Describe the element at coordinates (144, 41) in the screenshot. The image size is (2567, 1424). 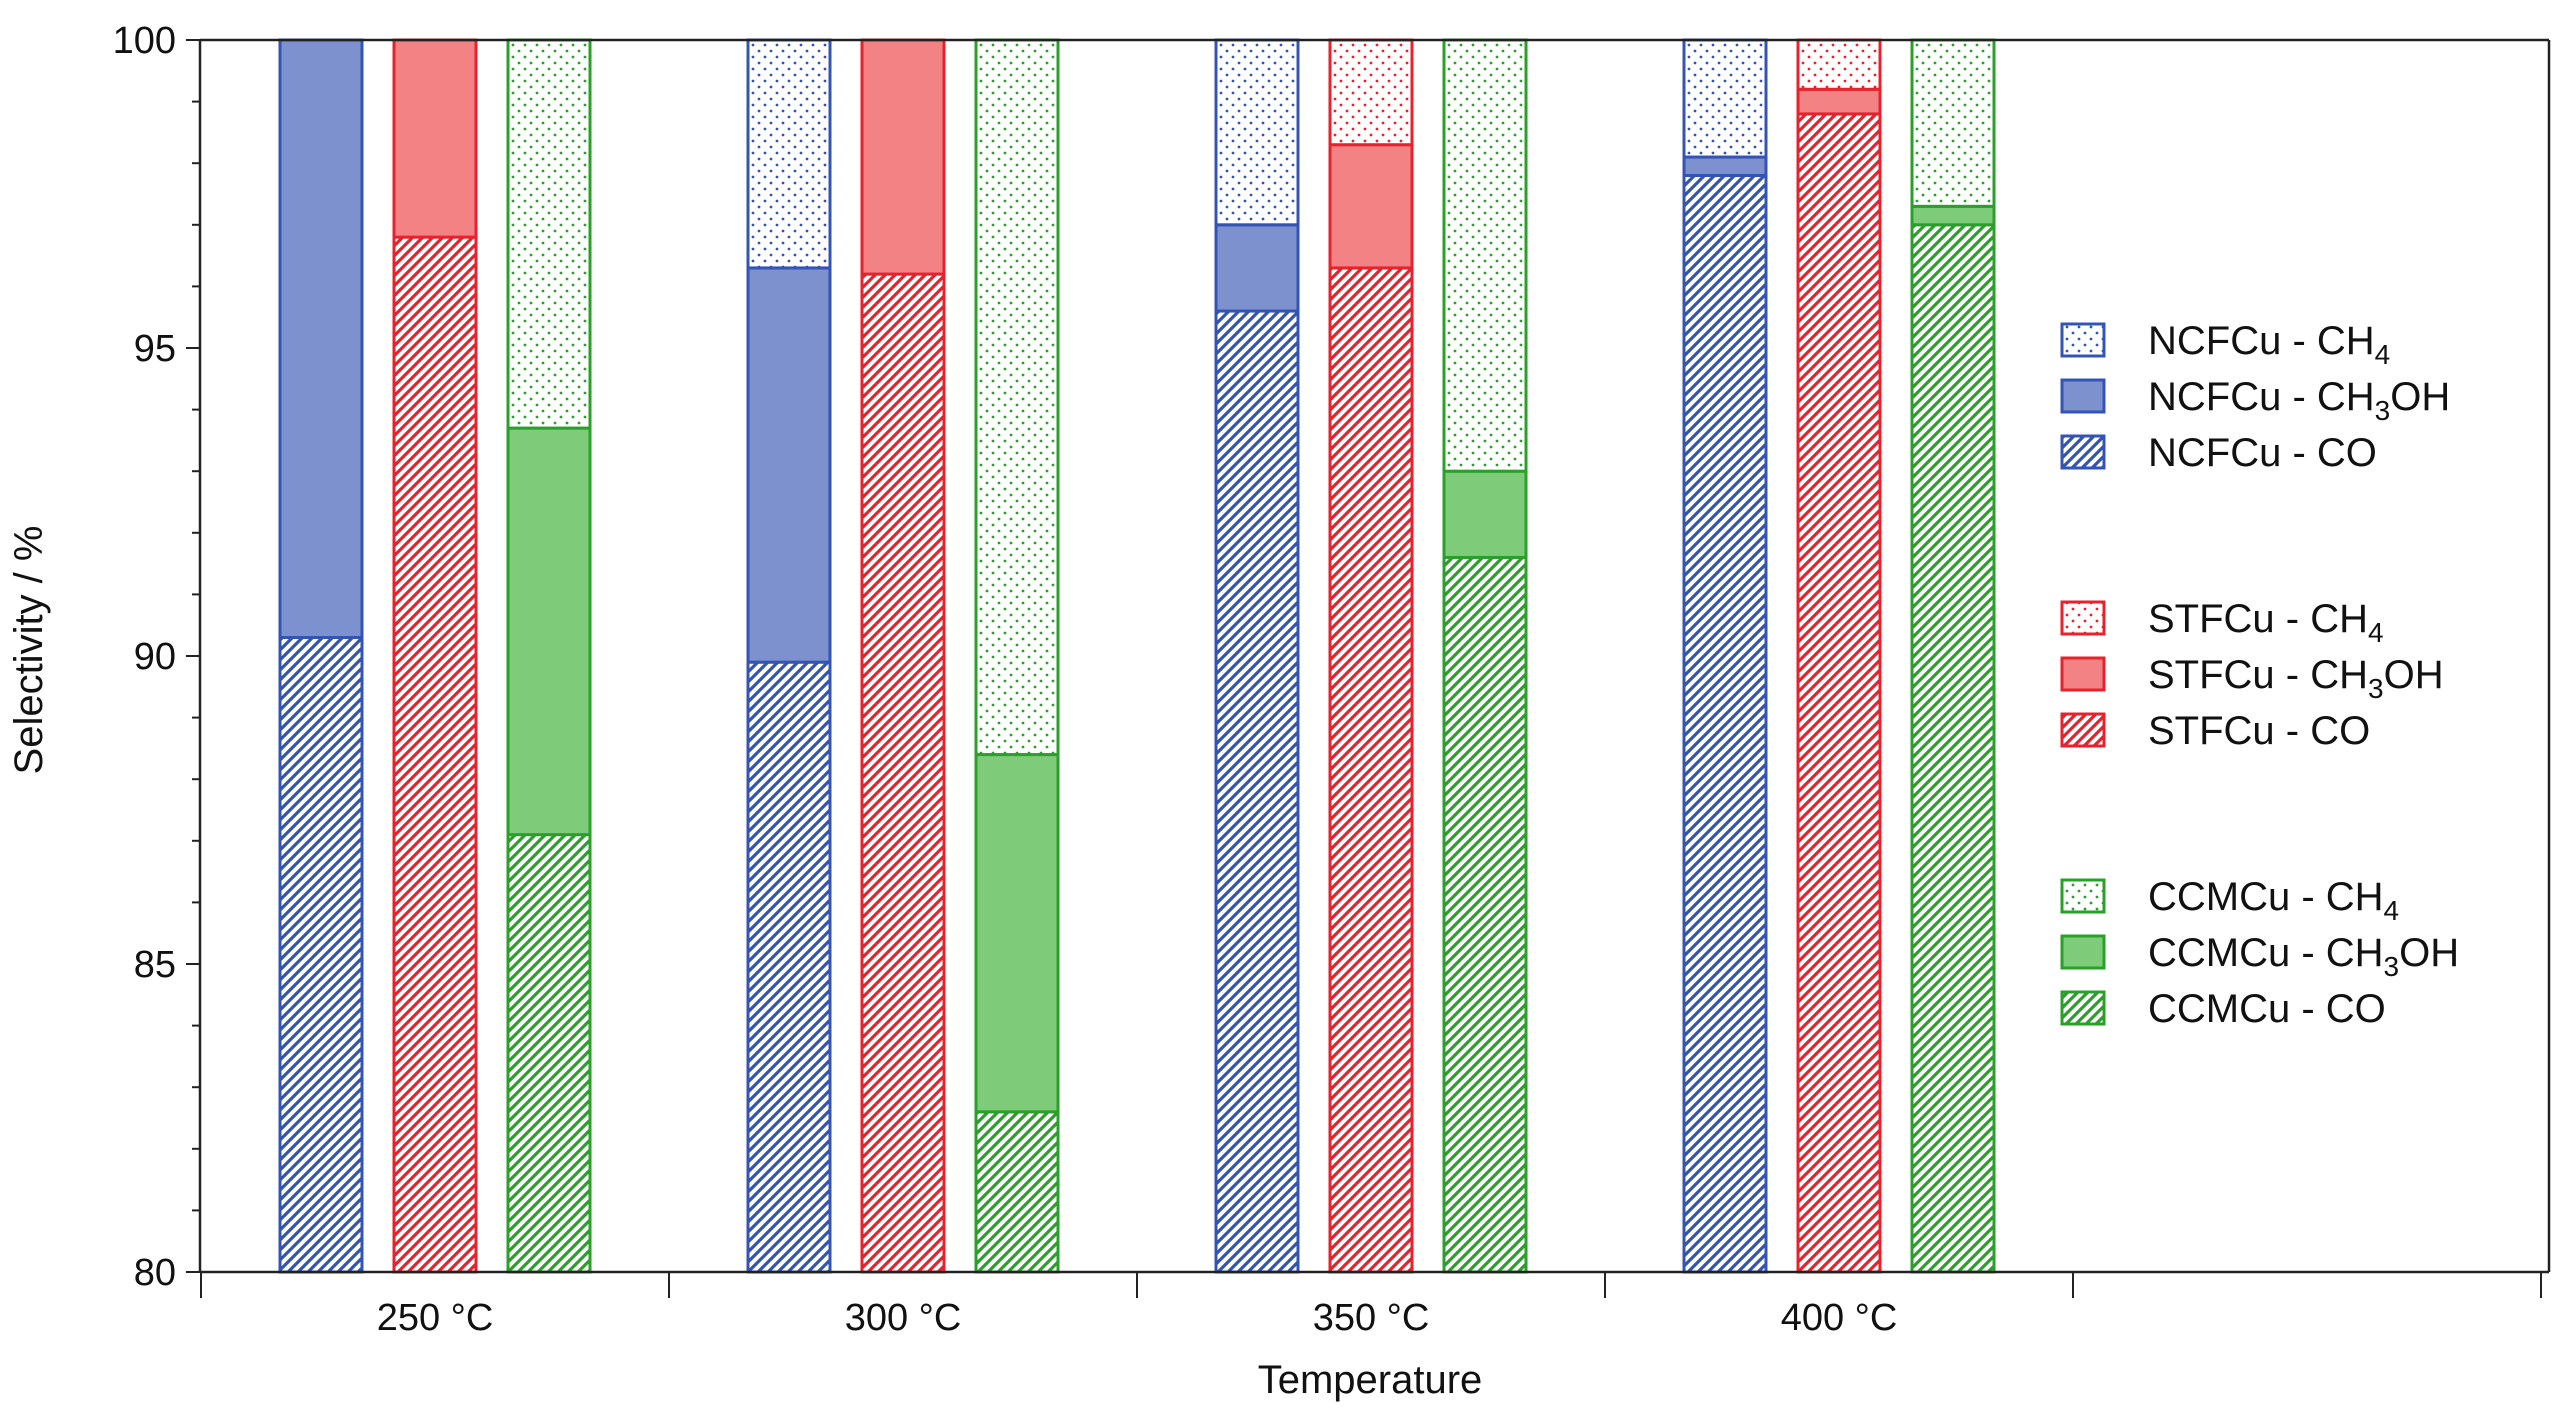
I see `y-tick-label: 100` at that location.